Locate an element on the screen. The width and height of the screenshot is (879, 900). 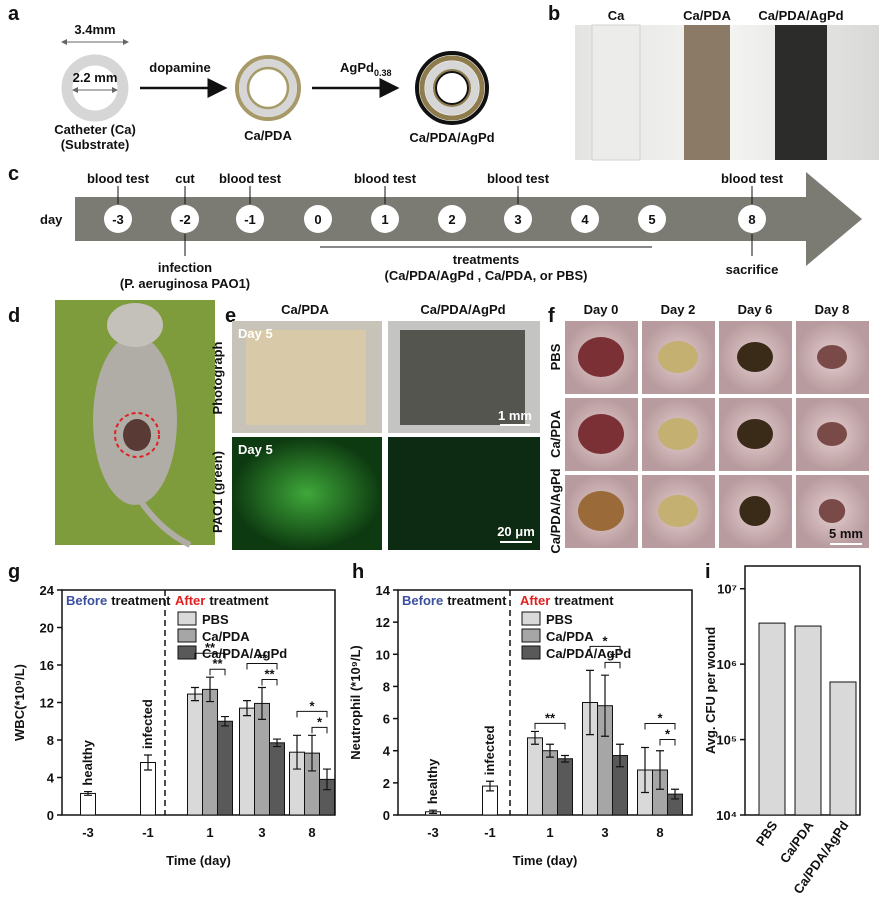
y-axis-label: WBC(*10⁹/L) is located at coordinates (19, 702).